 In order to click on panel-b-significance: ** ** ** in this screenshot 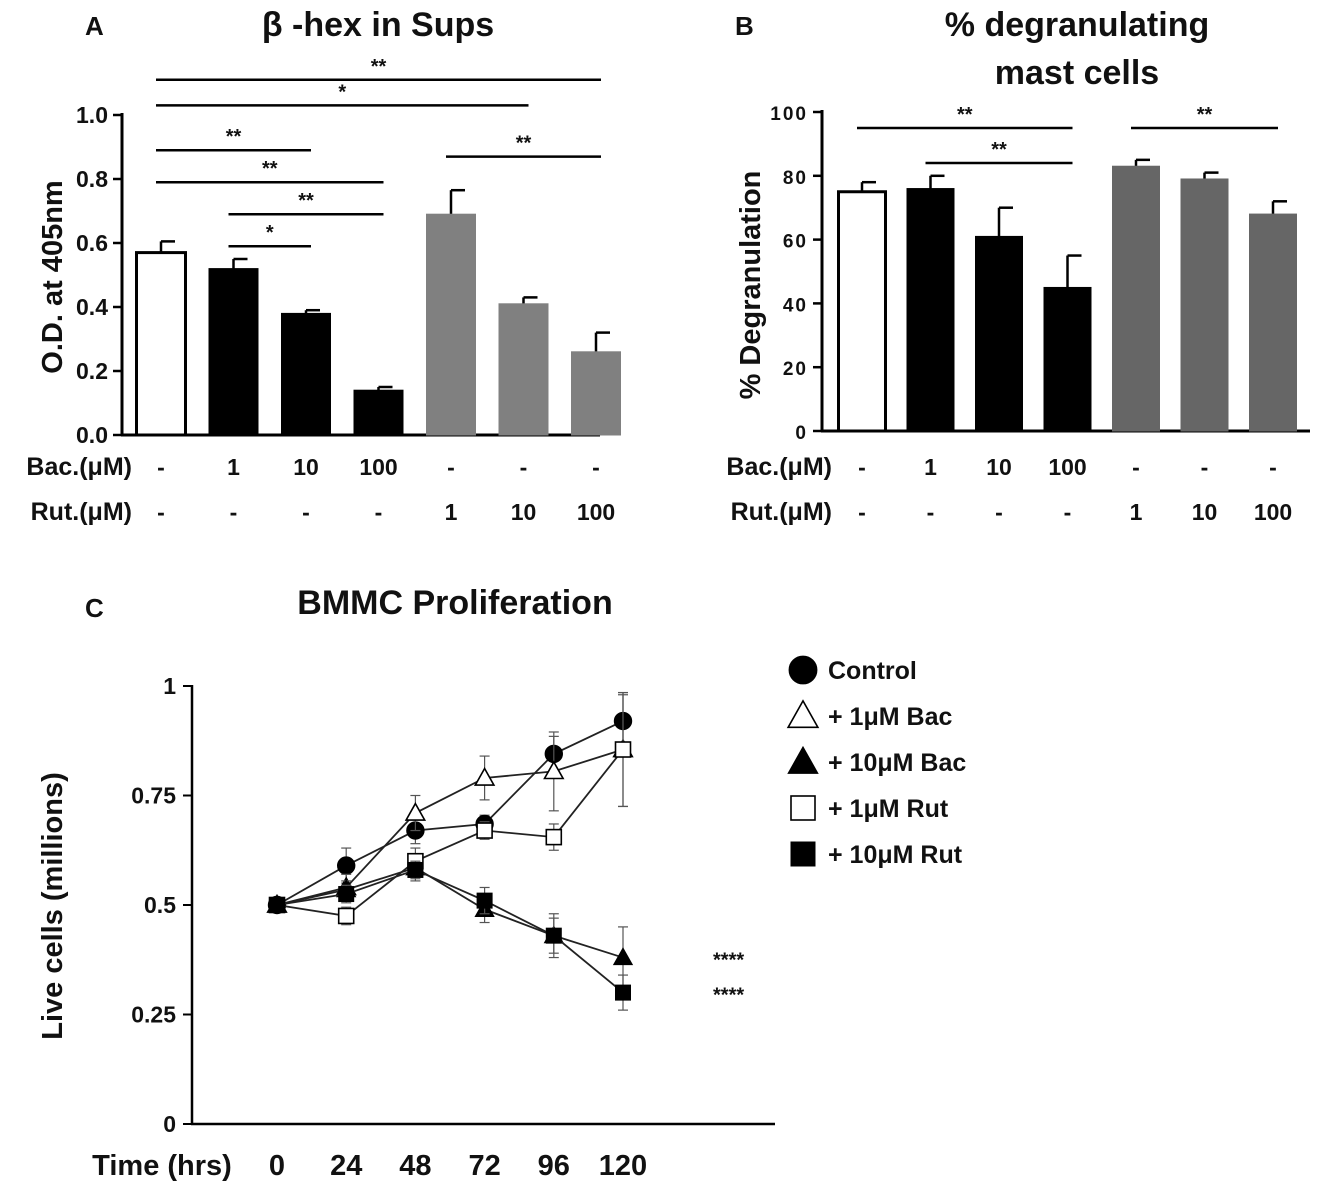, I will do `click(1067, 134)`.